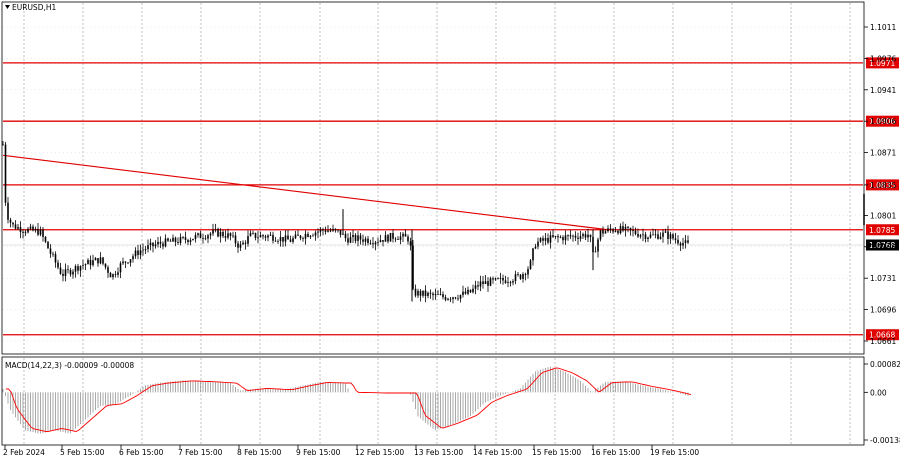  Describe the element at coordinates (141, 452) in the screenshot. I see `time-tick-label: 6 Feb 15:00` at that location.